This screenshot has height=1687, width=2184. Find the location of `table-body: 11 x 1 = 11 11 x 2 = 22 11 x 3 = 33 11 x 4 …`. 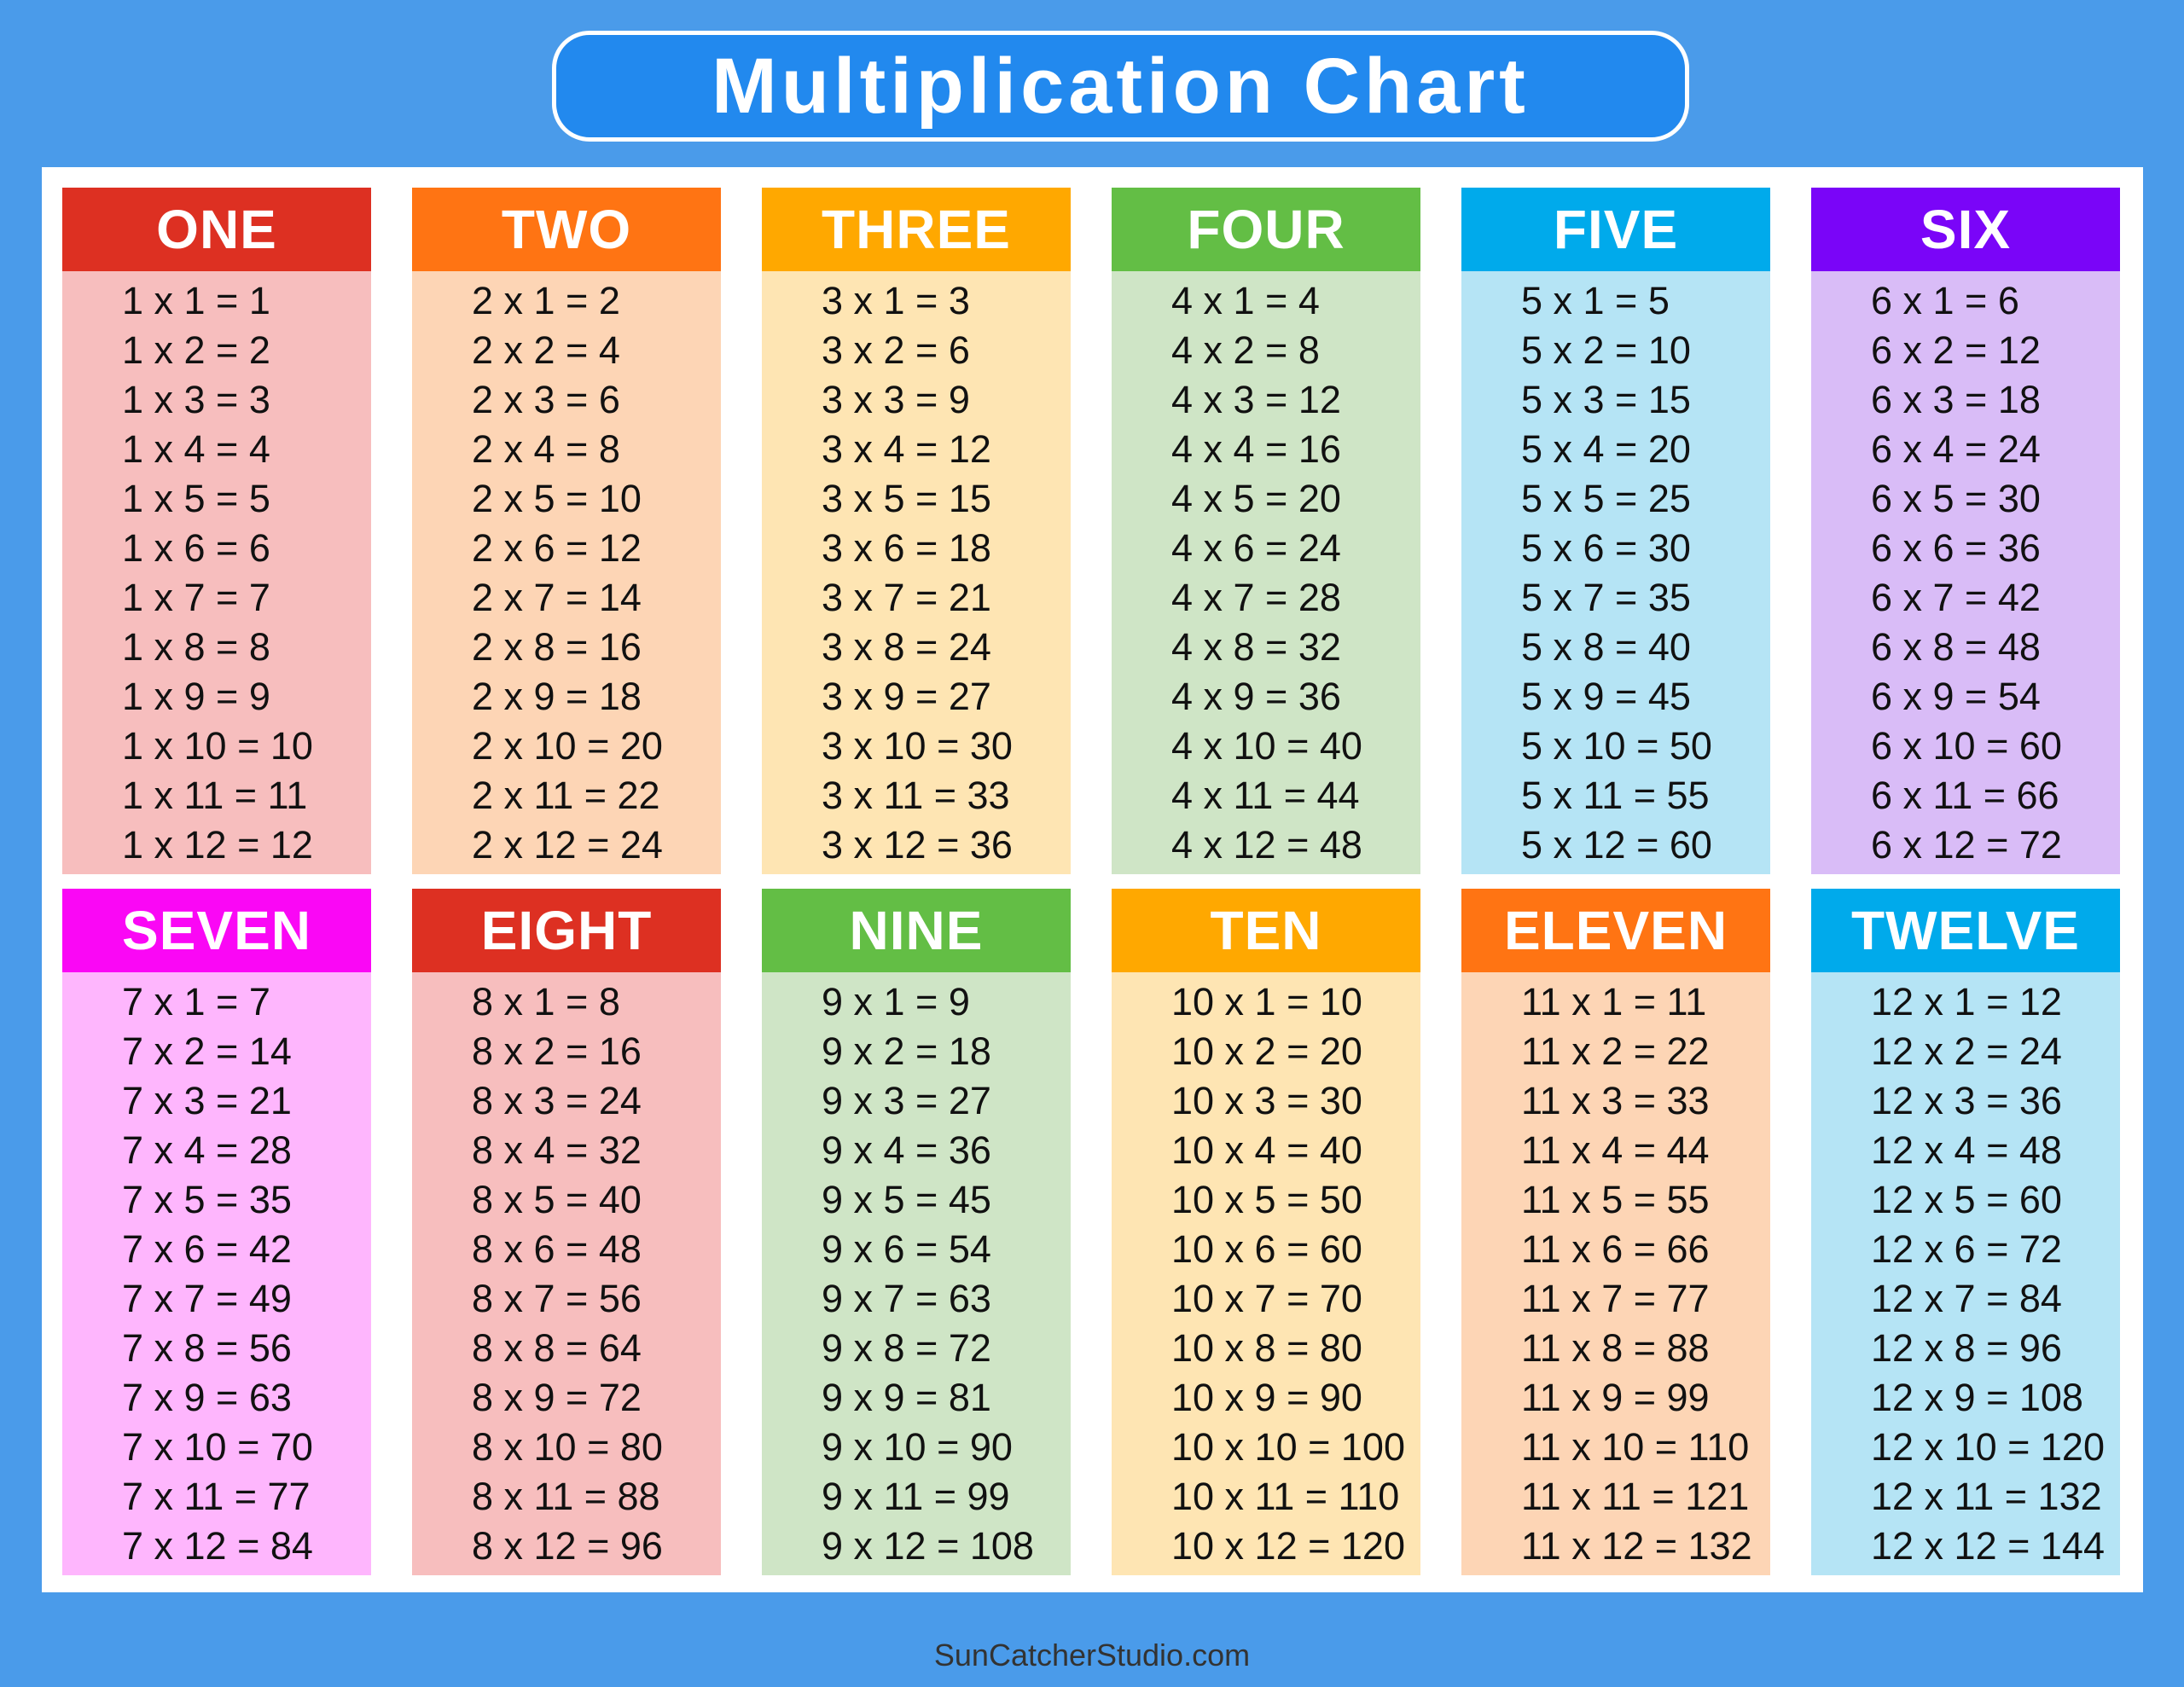

table-body: 11 x 1 = 11 11 x 2 = 22 11 x 3 = 33 11 x 4 … is located at coordinates (1615, 1273).